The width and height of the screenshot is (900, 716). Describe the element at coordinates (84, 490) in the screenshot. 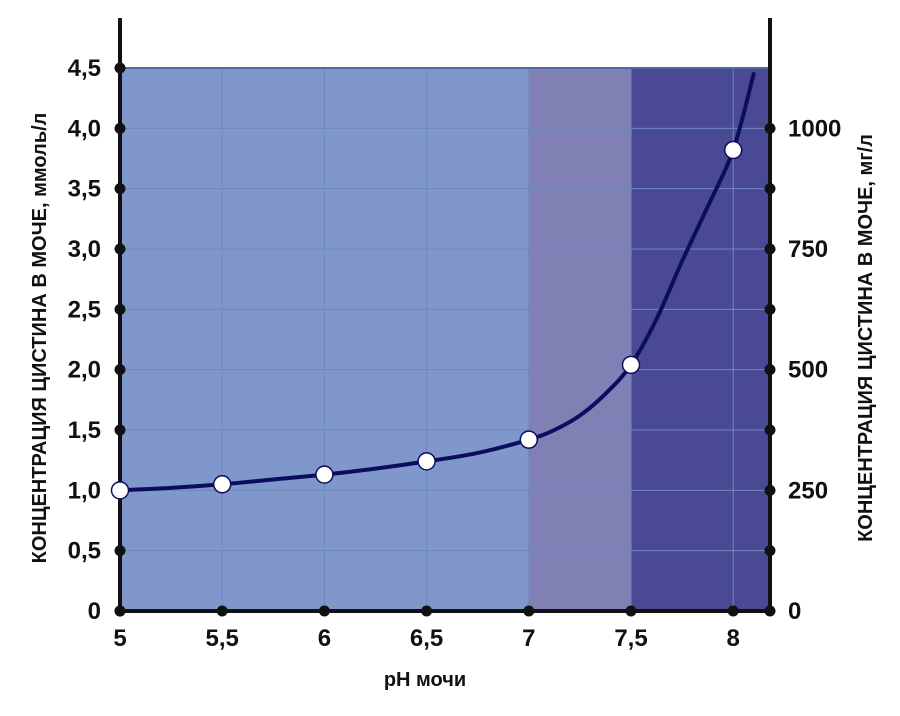

I see `y-left-tick-label-2: 1,0` at that location.